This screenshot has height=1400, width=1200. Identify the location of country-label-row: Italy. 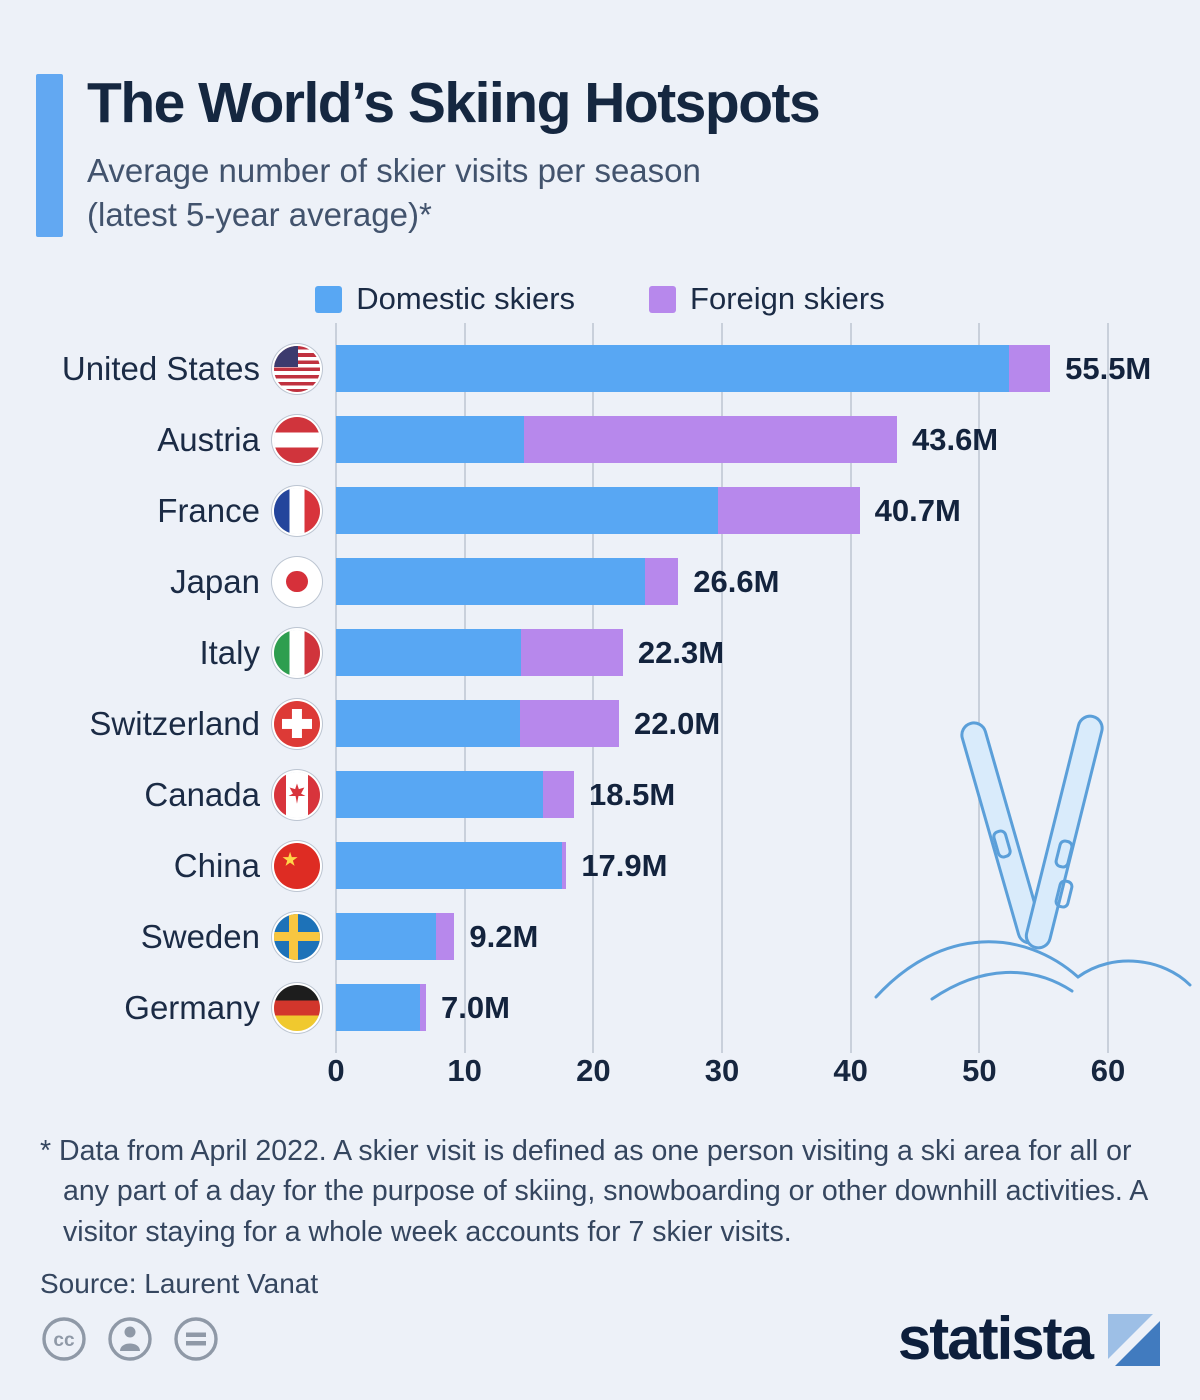
(186, 652).